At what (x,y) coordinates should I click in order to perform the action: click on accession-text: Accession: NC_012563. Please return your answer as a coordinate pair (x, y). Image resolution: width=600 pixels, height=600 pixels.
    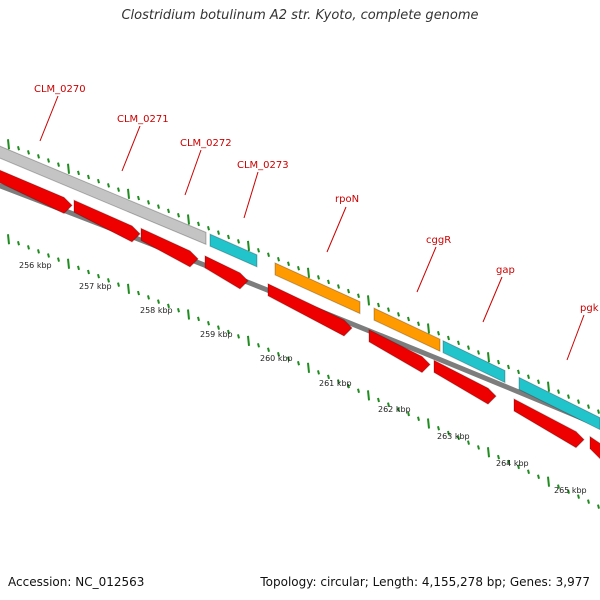
    Looking at the image, I should click on (76, 582).